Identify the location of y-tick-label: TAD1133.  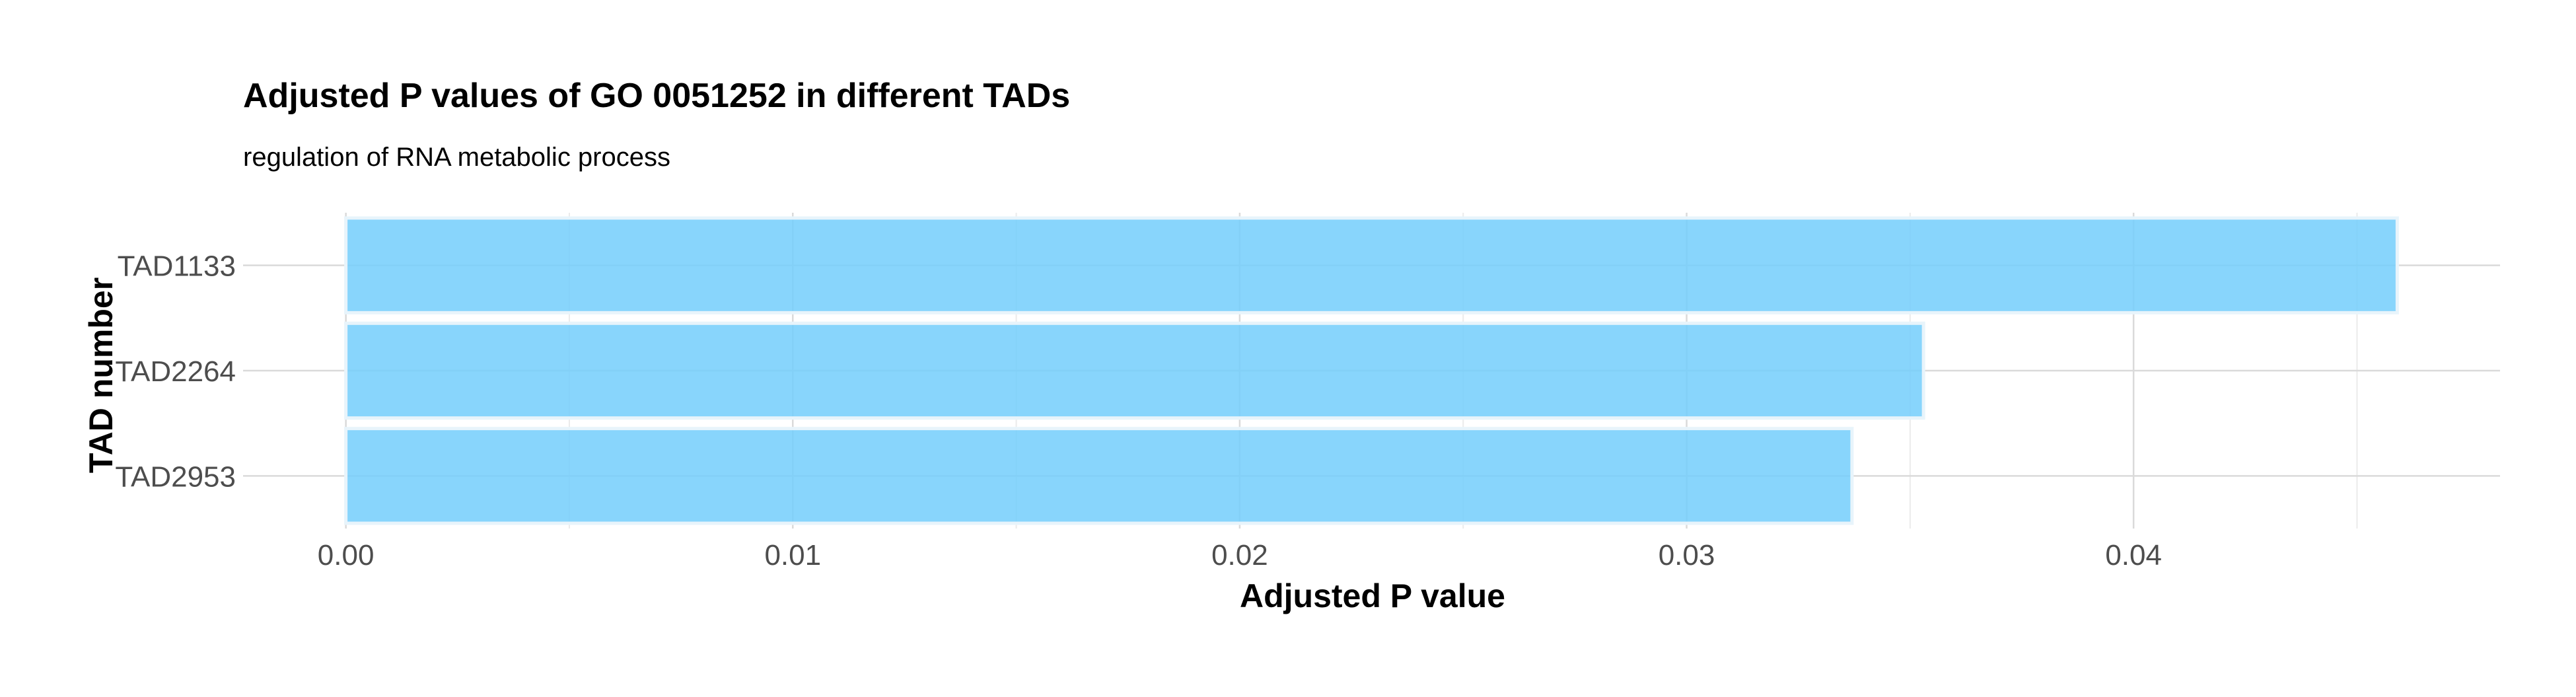
(177, 266).